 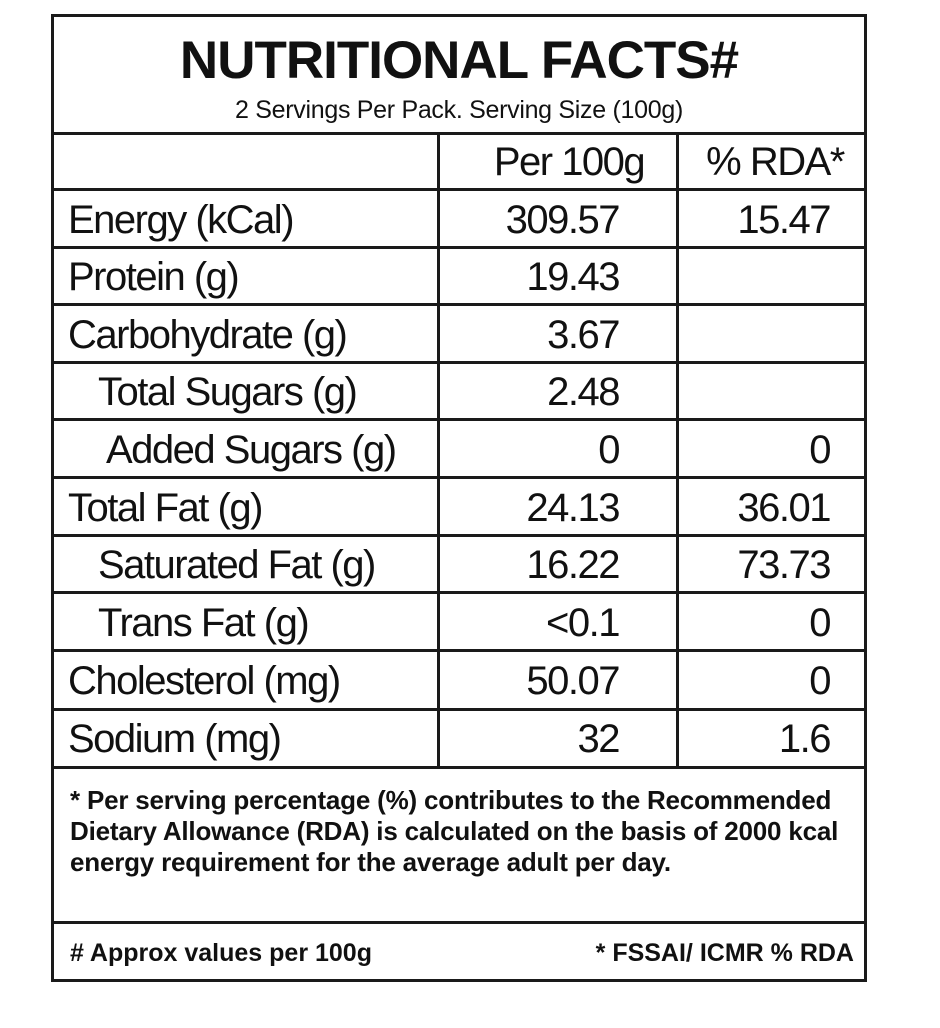 What do you see at coordinates (237, 565) in the screenshot?
I see `row-label: Saturated Fat (g)` at bounding box center [237, 565].